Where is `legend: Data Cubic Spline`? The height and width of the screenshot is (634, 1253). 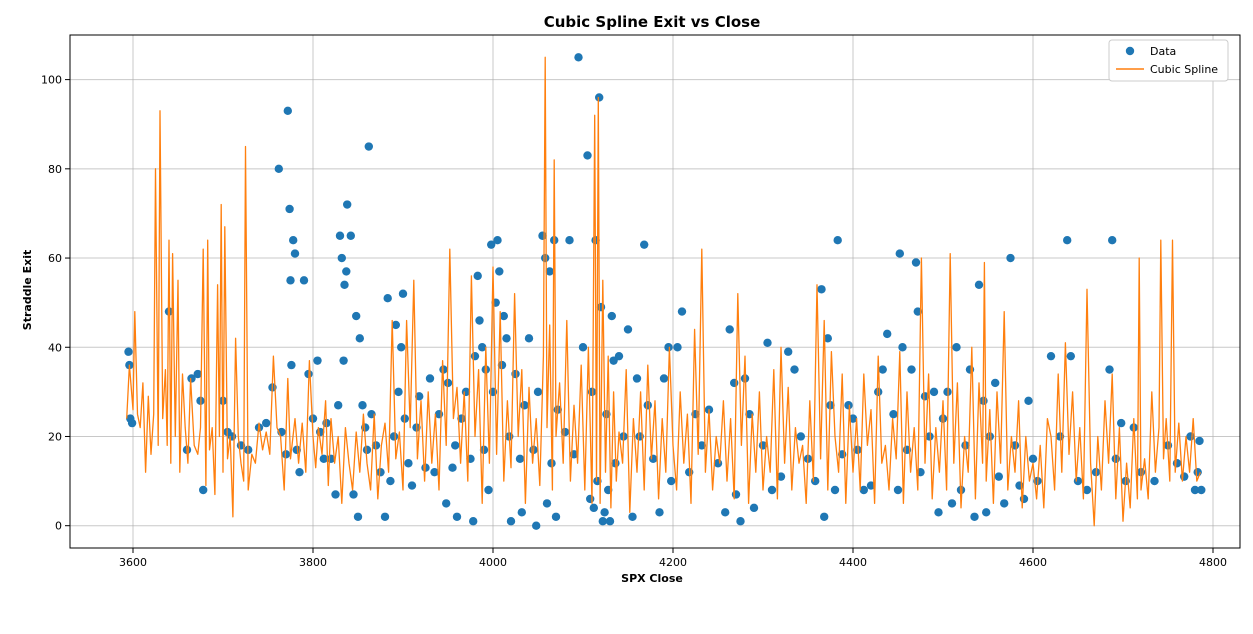 legend: Data Cubic Spline is located at coordinates (1168, 60).